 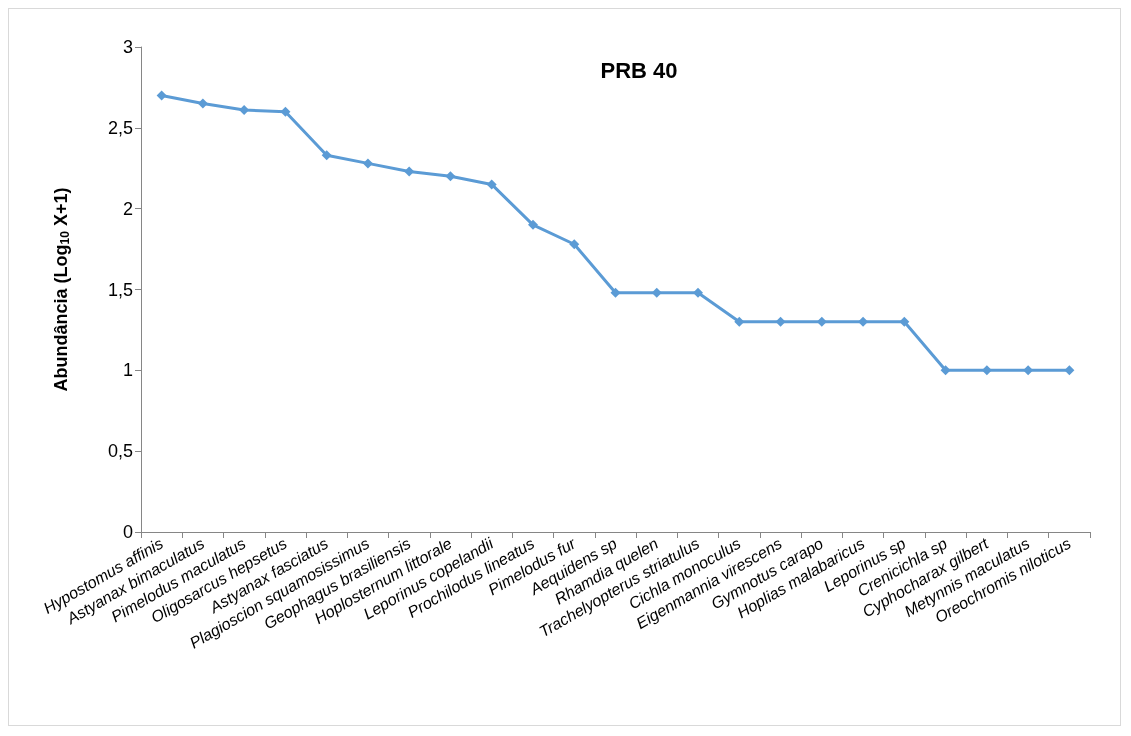 What do you see at coordinates (120, 451) in the screenshot?
I see `y-tick-label: 0,5` at bounding box center [120, 451].